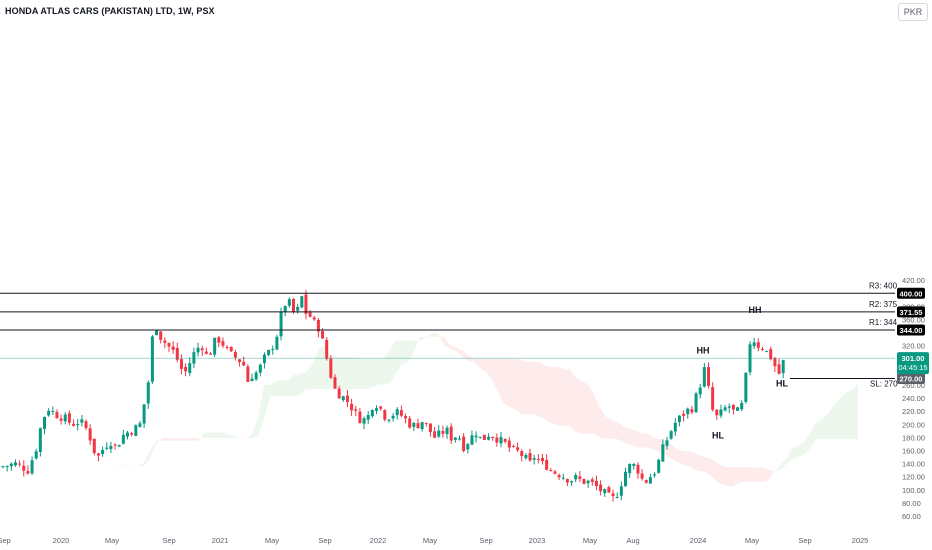  Describe the element at coordinates (884, 383) in the screenshot. I see `stop-loss-label: SL: 270` at that location.